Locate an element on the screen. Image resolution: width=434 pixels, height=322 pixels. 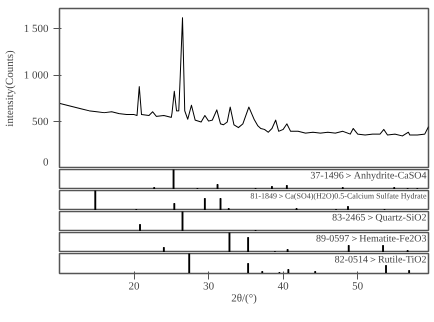
x-tick-label: 30 is located at coordinates (209, 286).